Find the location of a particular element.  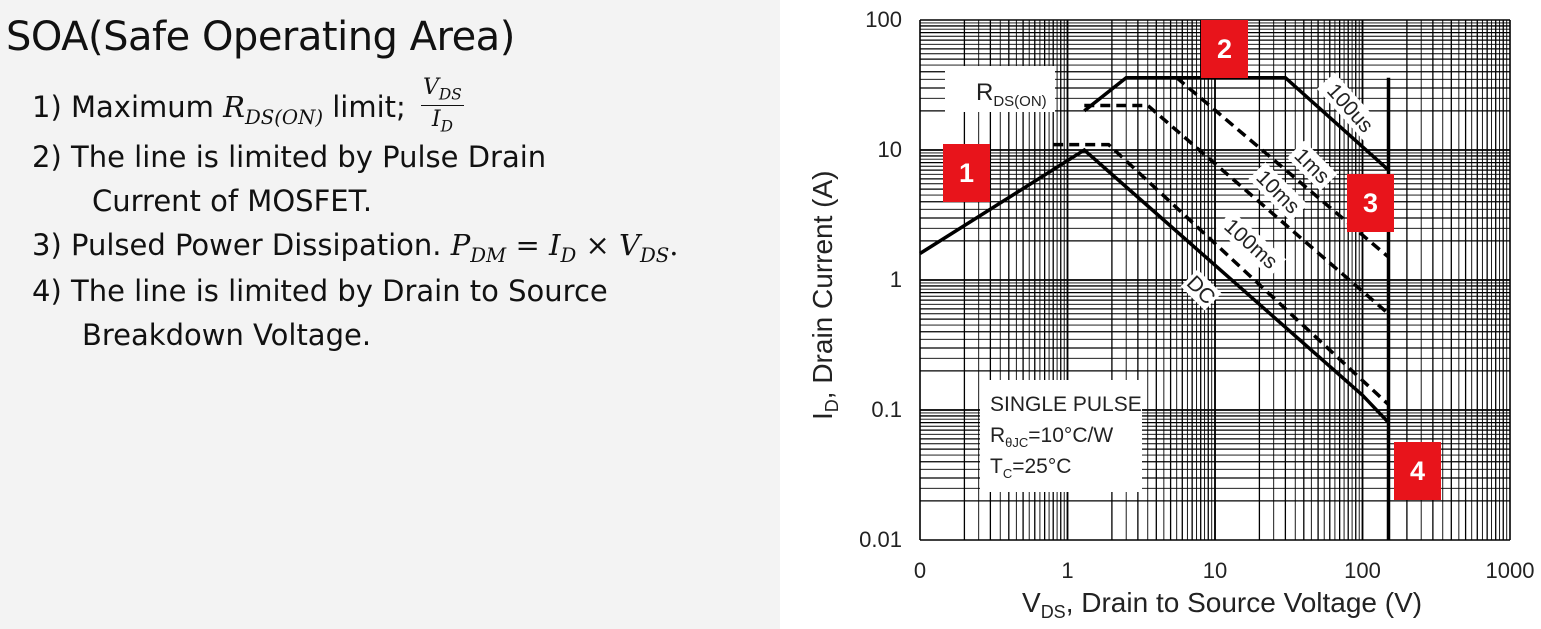

label-100ms-text: 100ms is located at coordinates (1251, 244).